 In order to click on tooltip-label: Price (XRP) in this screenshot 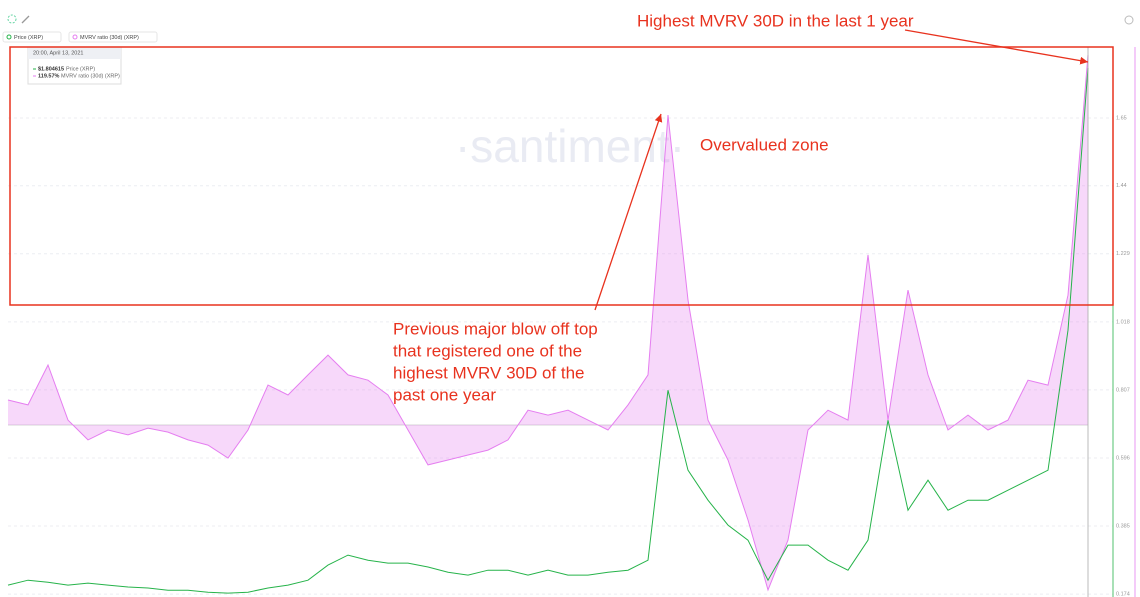, I will do `click(80, 69)`.